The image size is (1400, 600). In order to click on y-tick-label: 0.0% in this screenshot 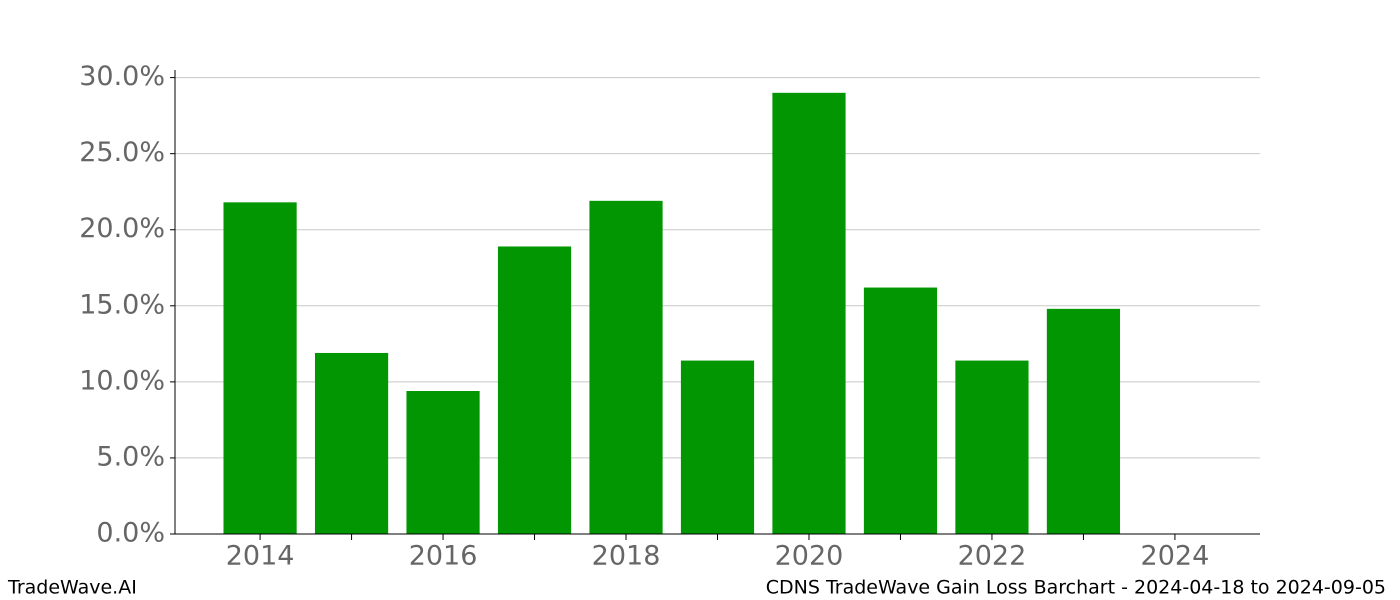, I will do `click(130, 533)`.